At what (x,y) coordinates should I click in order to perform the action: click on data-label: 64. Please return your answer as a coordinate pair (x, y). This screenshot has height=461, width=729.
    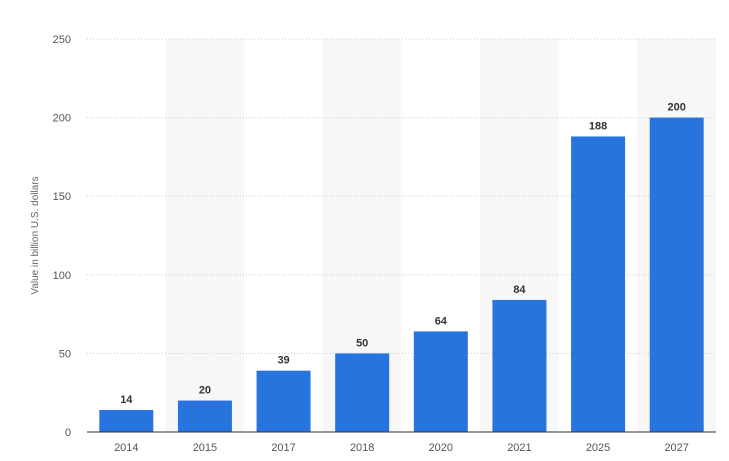
    Looking at the image, I should click on (441, 321).